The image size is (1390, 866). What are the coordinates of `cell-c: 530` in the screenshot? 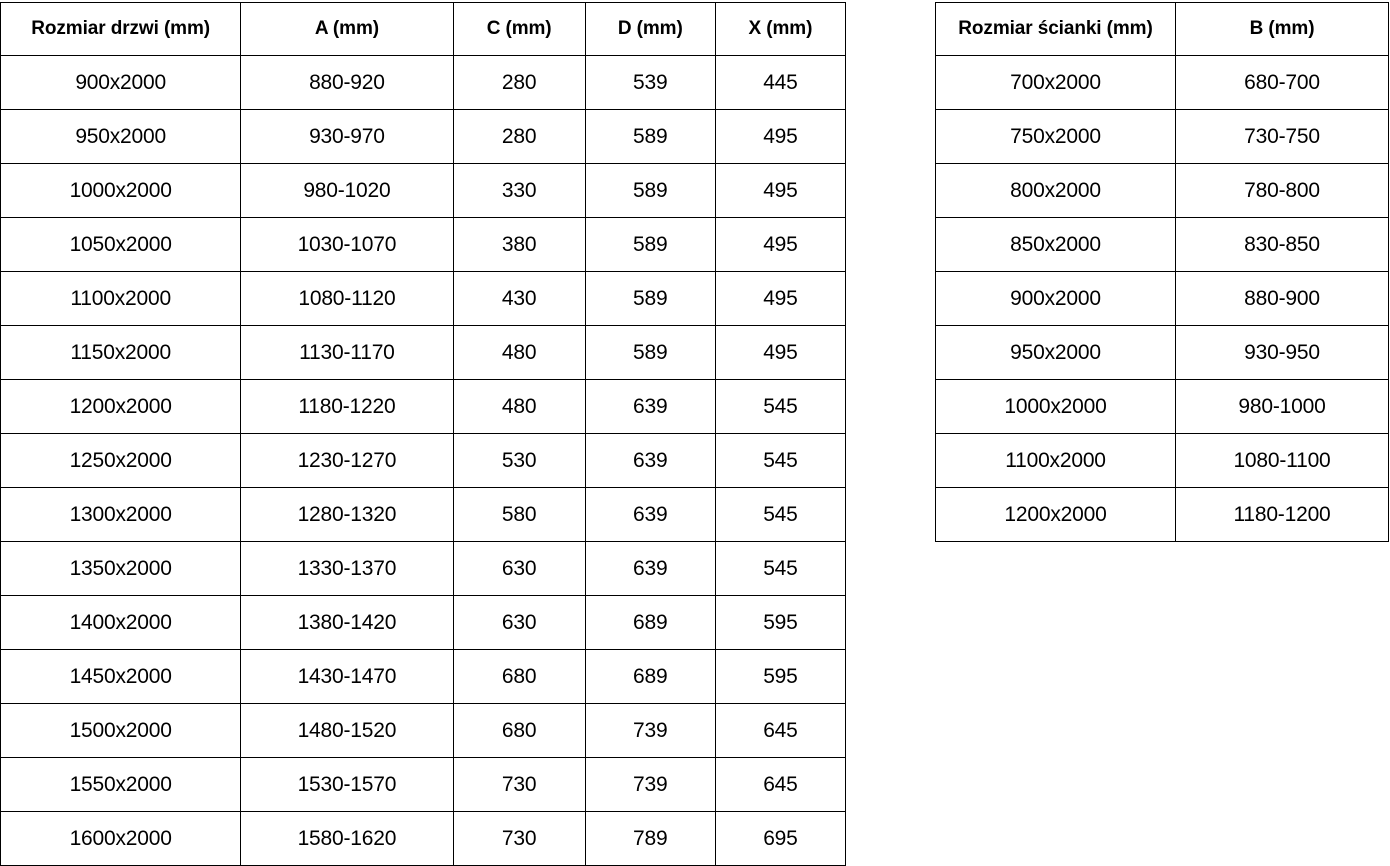 It's located at (519, 460).